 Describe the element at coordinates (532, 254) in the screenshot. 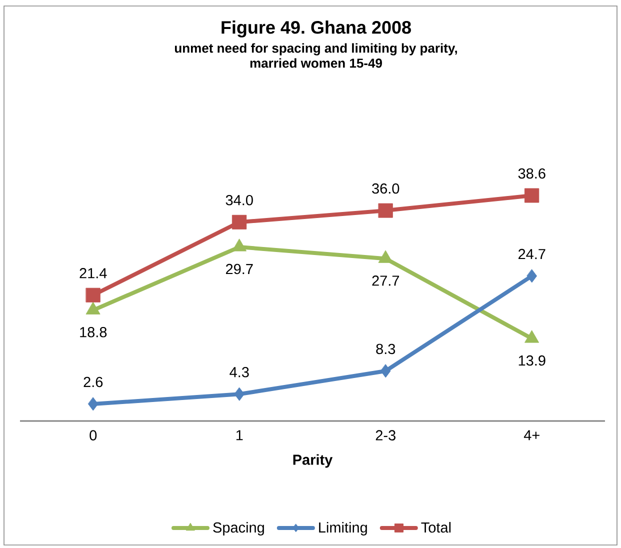

I see `data-label: 24.7` at that location.